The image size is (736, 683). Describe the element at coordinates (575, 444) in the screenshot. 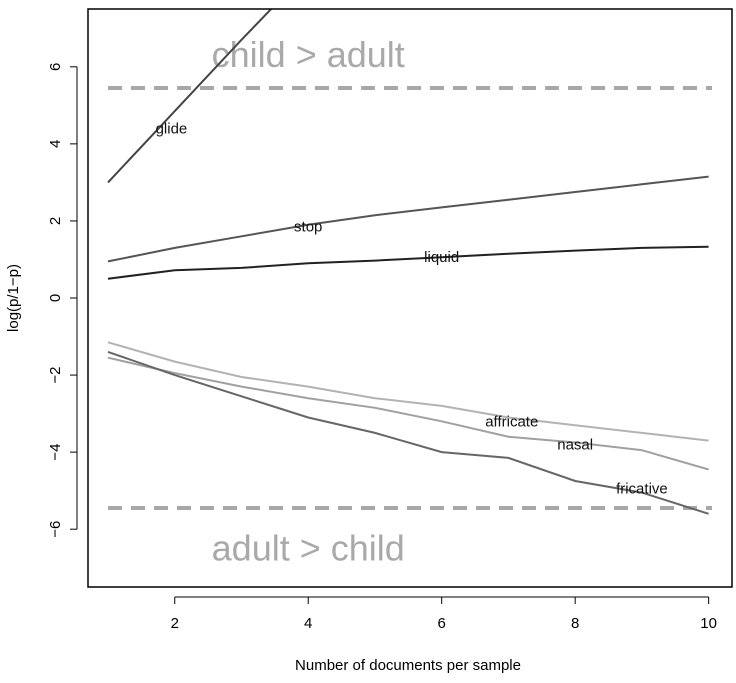

I see `series-label-nasal: nasal` at that location.